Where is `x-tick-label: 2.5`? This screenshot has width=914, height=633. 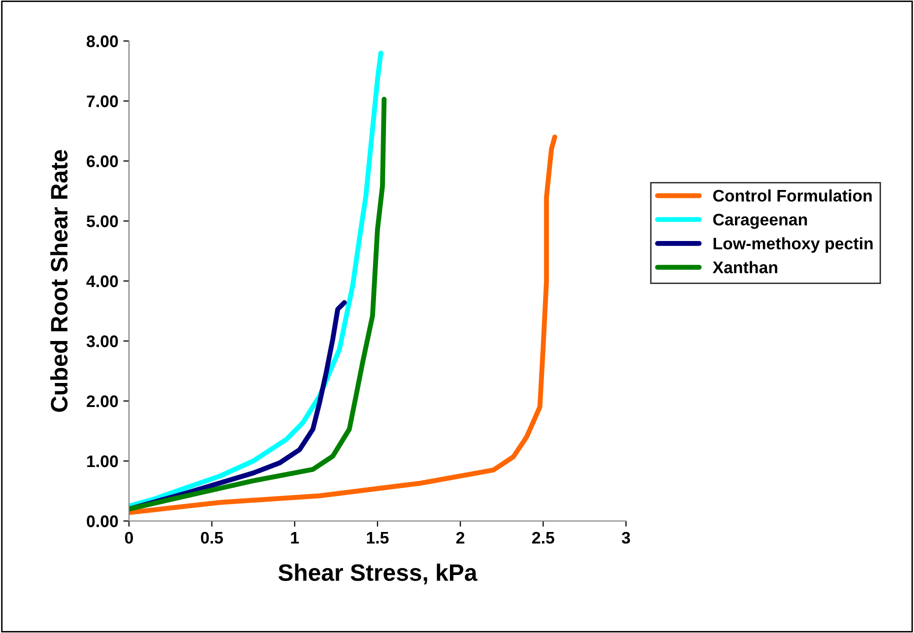 x-tick-label: 2.5 is located at coordinates (543, 538).